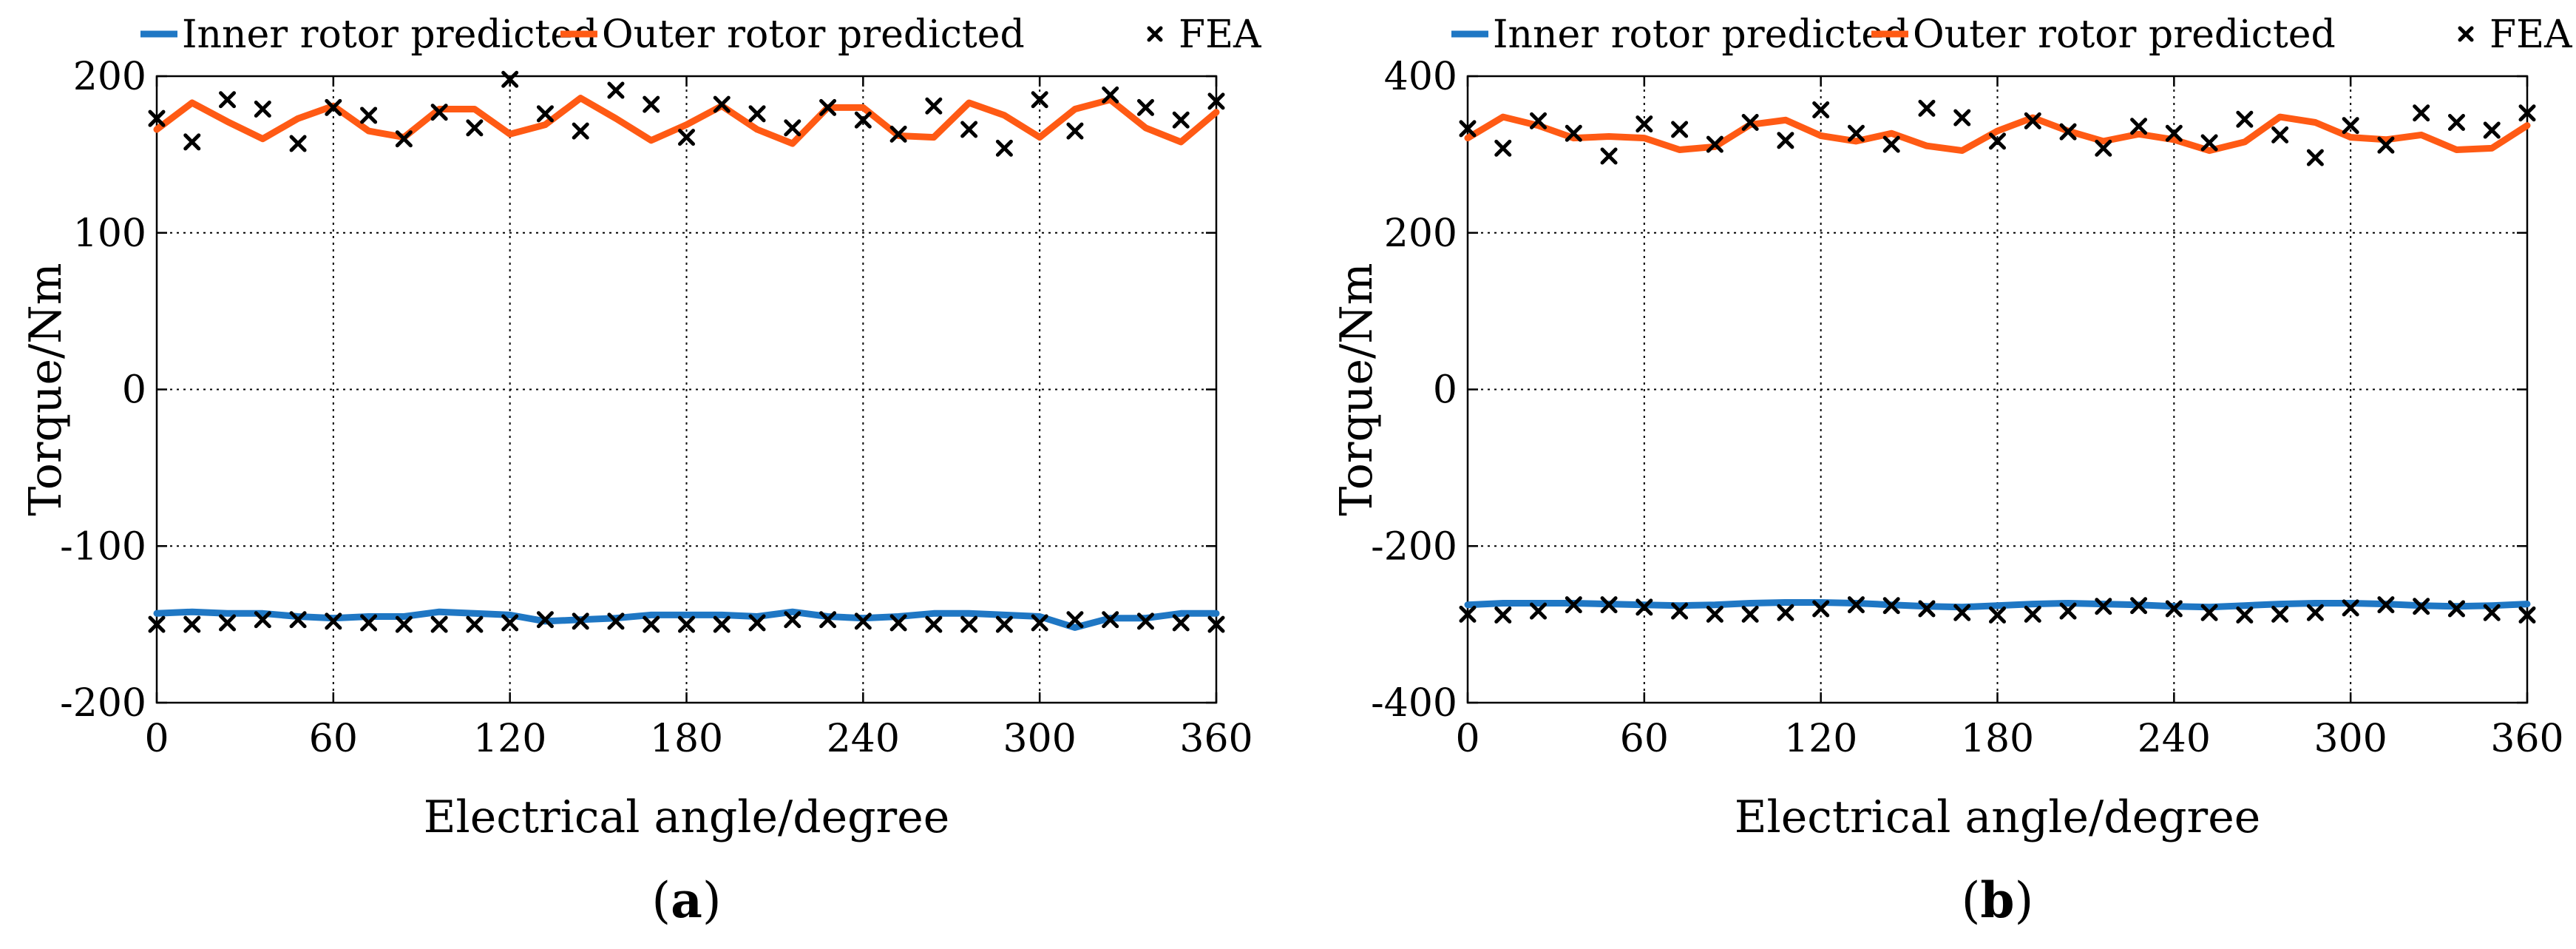 This screenshot has width=2576, height=949. Describe the element at coordinates (1445, 391) in the screenshot. I see `y-tick-label: 0` at that location.